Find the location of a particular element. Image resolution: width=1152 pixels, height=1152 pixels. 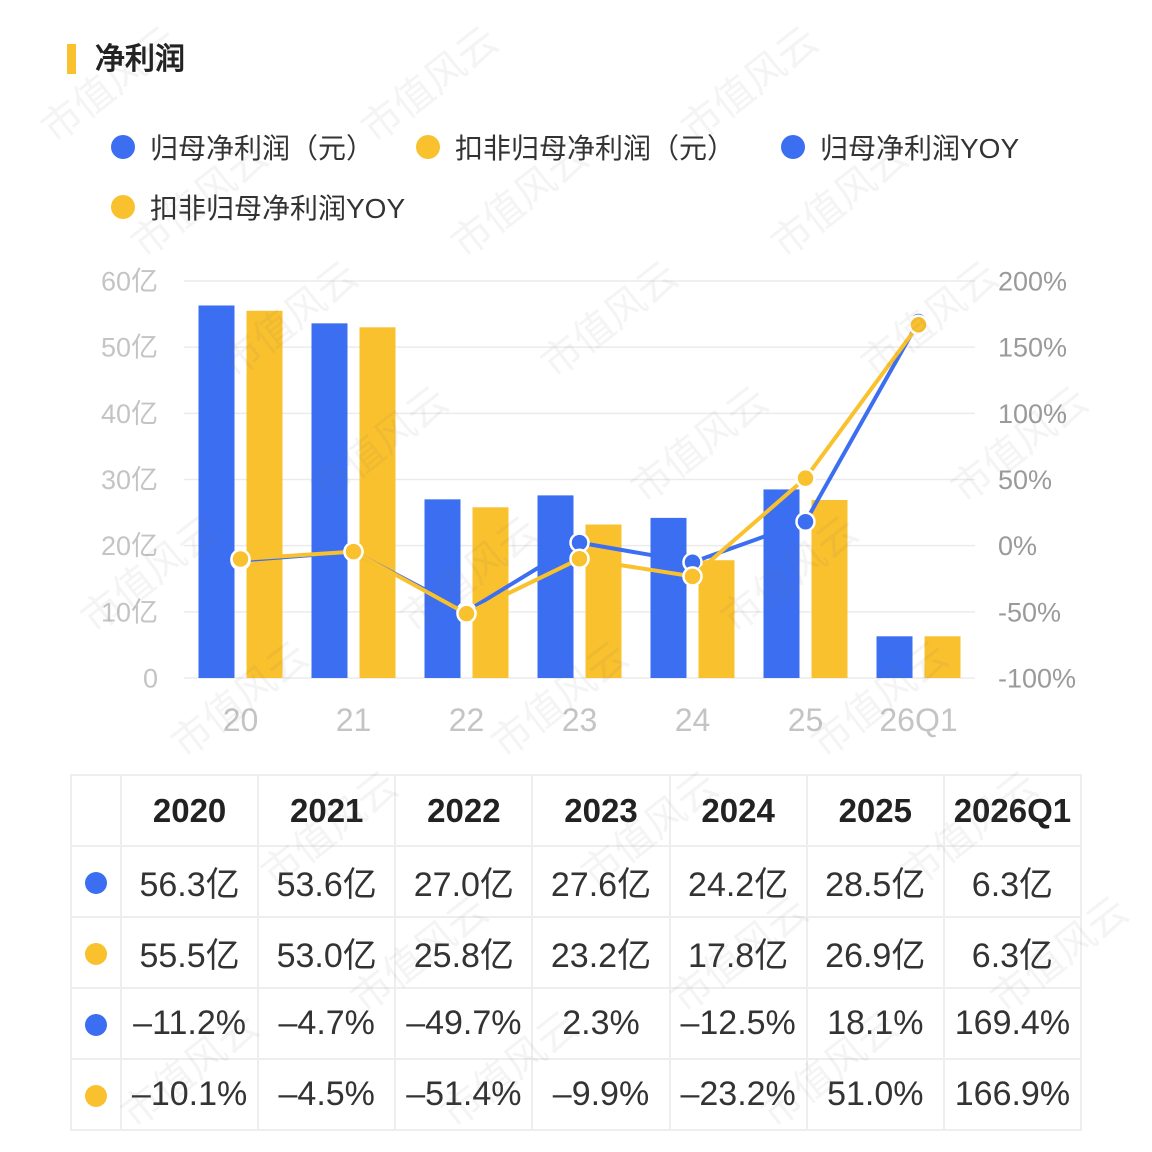

table-header-cell: 2023 is located at coordinates (601, 810).